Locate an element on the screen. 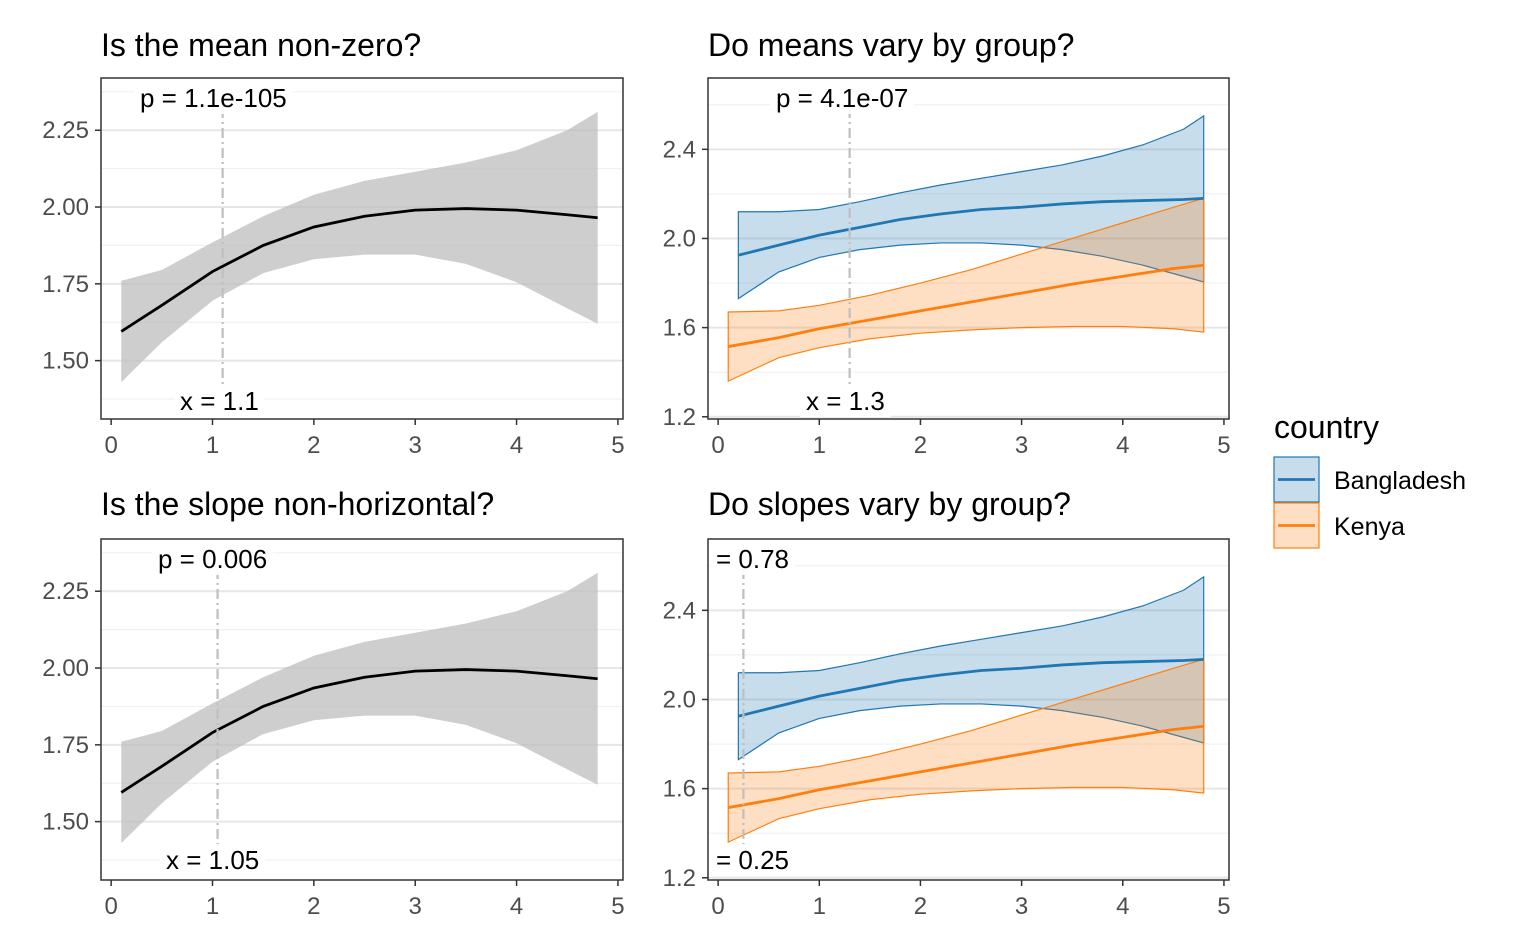  annotation-x-value: x = 1.05 is located at coordinates (212, 860).